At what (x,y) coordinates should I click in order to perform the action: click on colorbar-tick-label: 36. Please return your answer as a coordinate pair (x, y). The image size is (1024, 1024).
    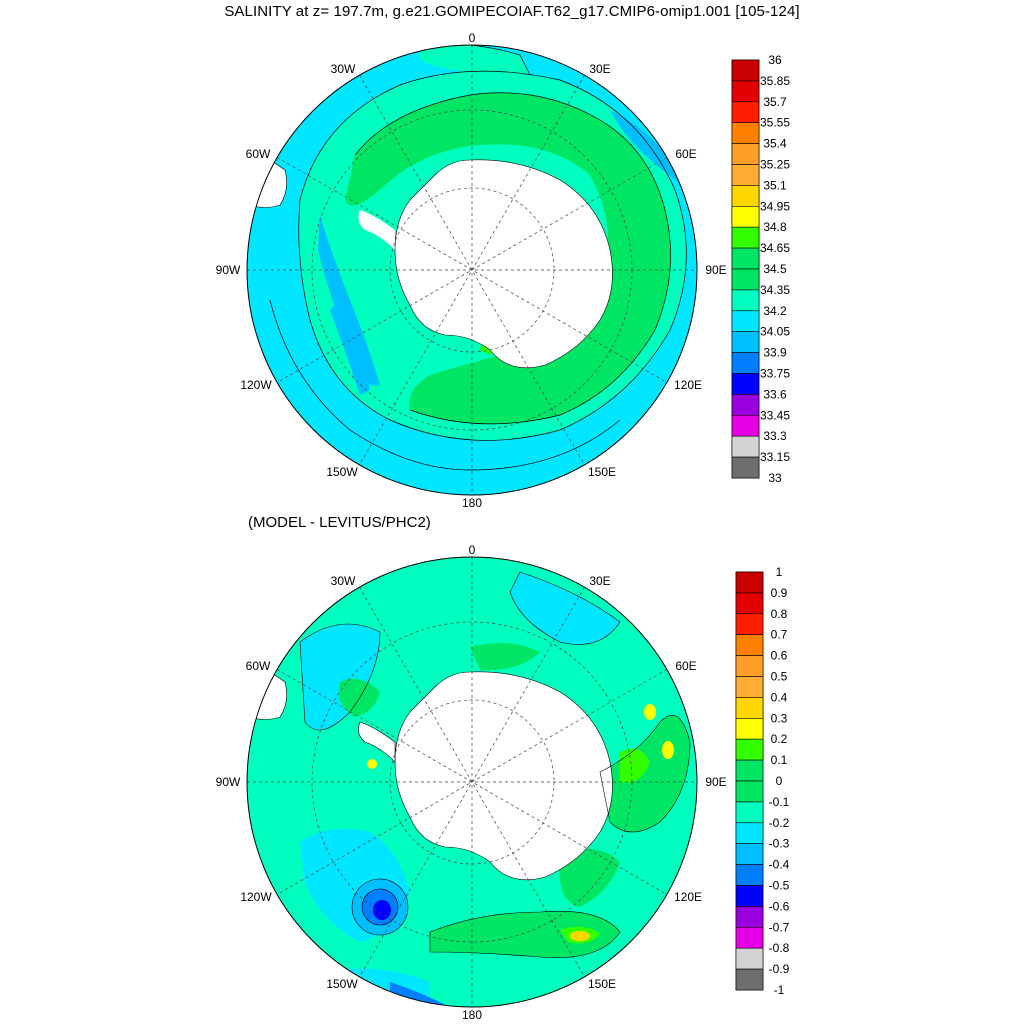
    Looking at the image, I should click on (775, 60).